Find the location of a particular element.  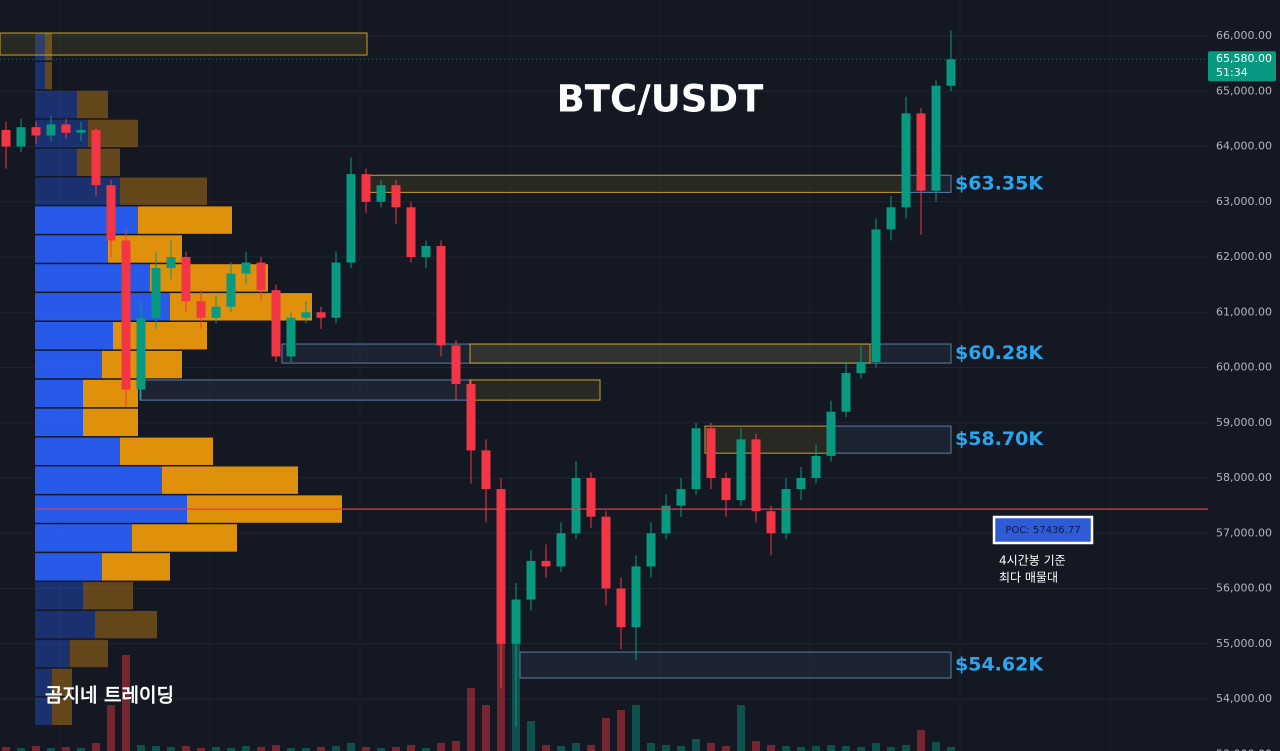

poc-label: POC: 57436.77 is located at coordinates (1042, 530).